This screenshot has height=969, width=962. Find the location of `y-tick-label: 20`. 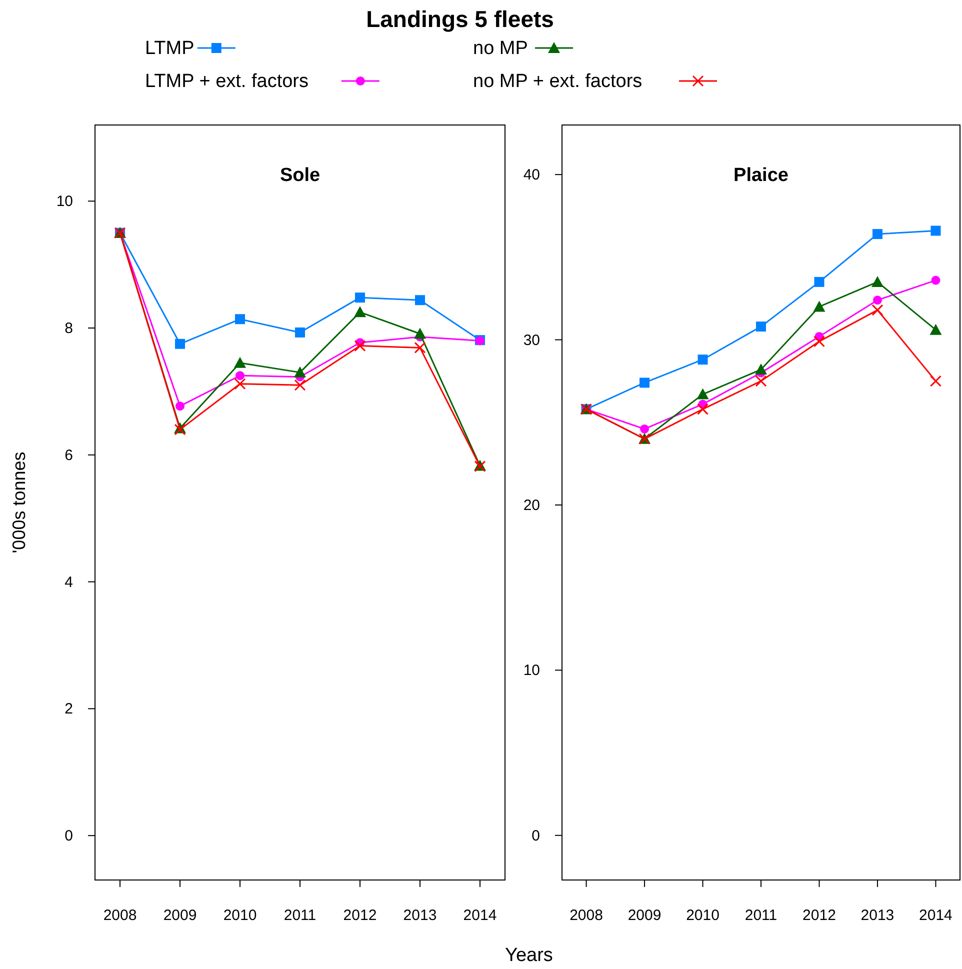

y-tick-label: 20 is located at coordinates (531, 505).